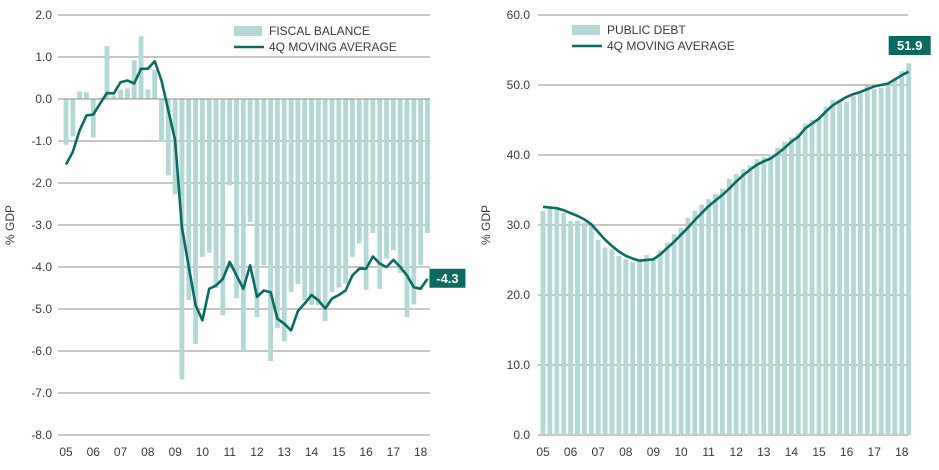  Describe the element at coordinates (571, 452) in the screenshot. I see `x-tick-label: 06` at that location.